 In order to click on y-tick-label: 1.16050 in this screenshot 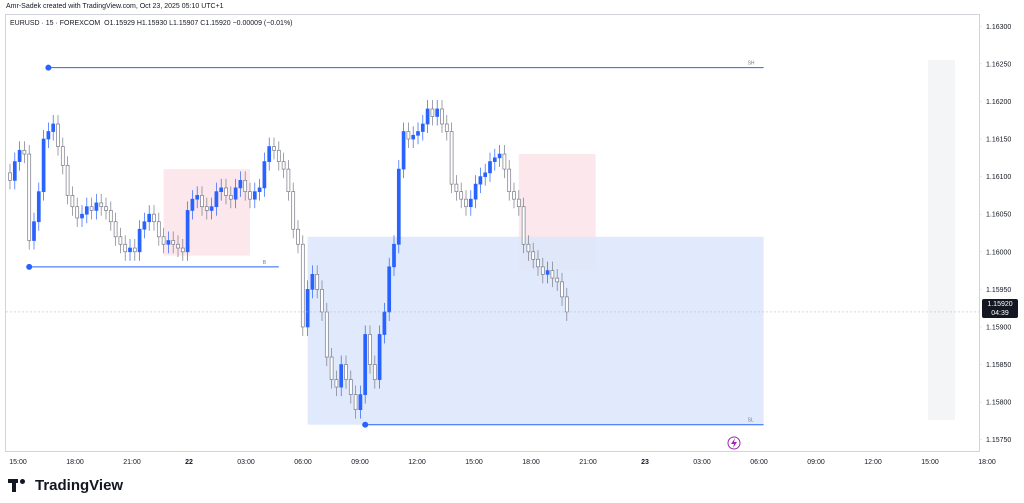, I will do `click(998, 215)`.